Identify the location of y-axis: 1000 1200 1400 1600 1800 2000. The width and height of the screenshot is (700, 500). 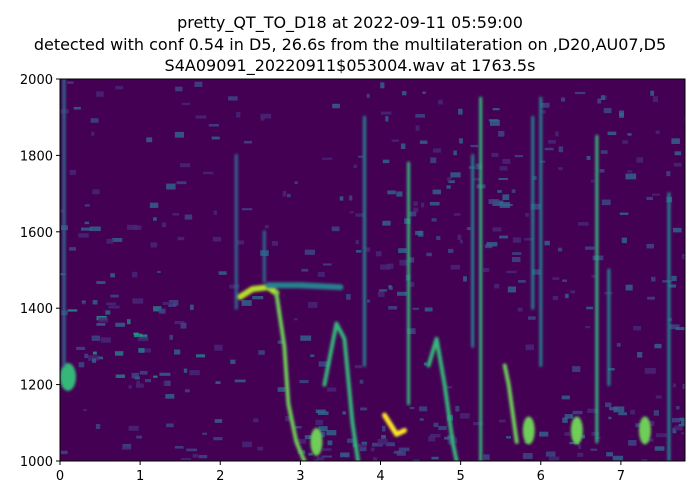
(40, 271).